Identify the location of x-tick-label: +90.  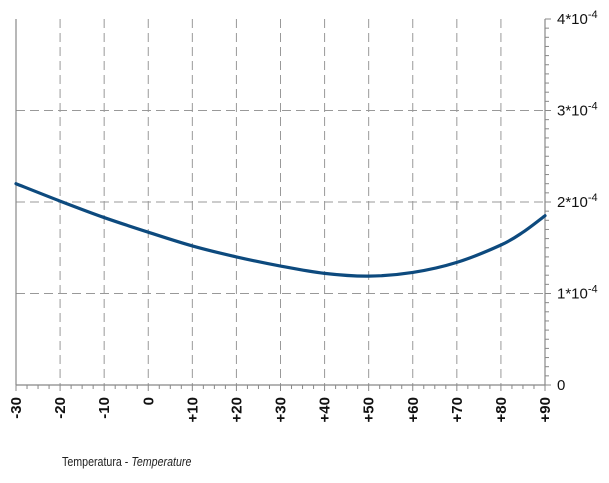
(545, 409).